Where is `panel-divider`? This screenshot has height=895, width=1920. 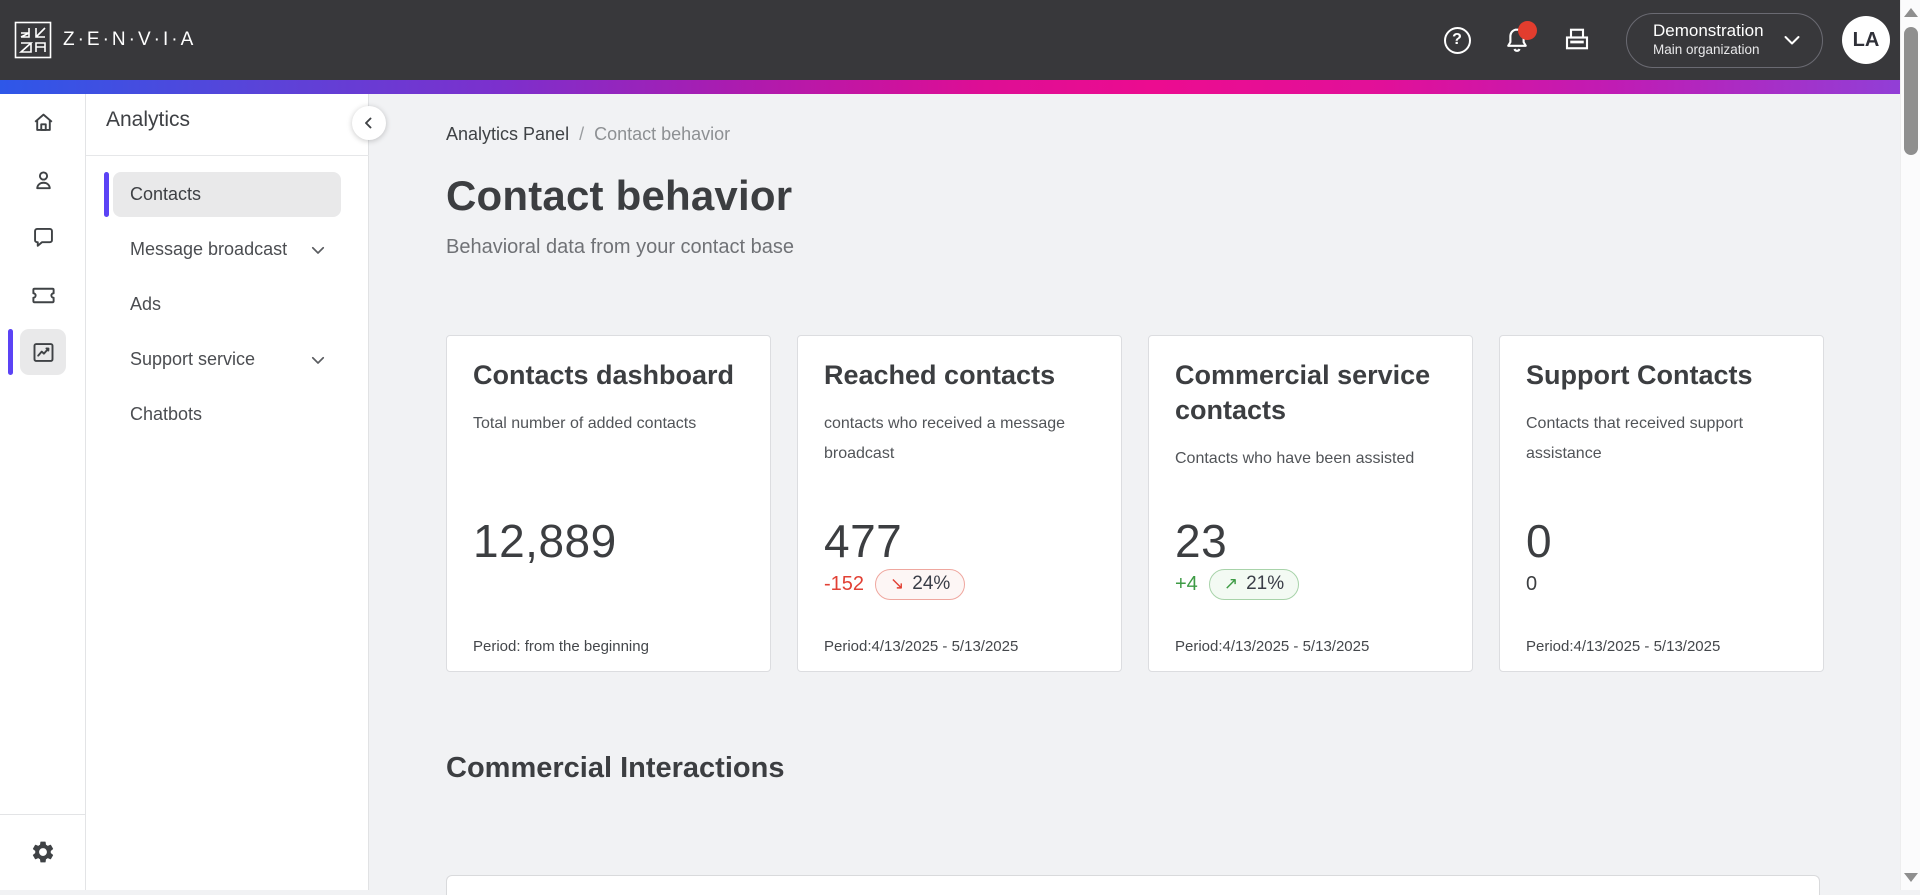 panel-divider is located at coordinates (227, 155).